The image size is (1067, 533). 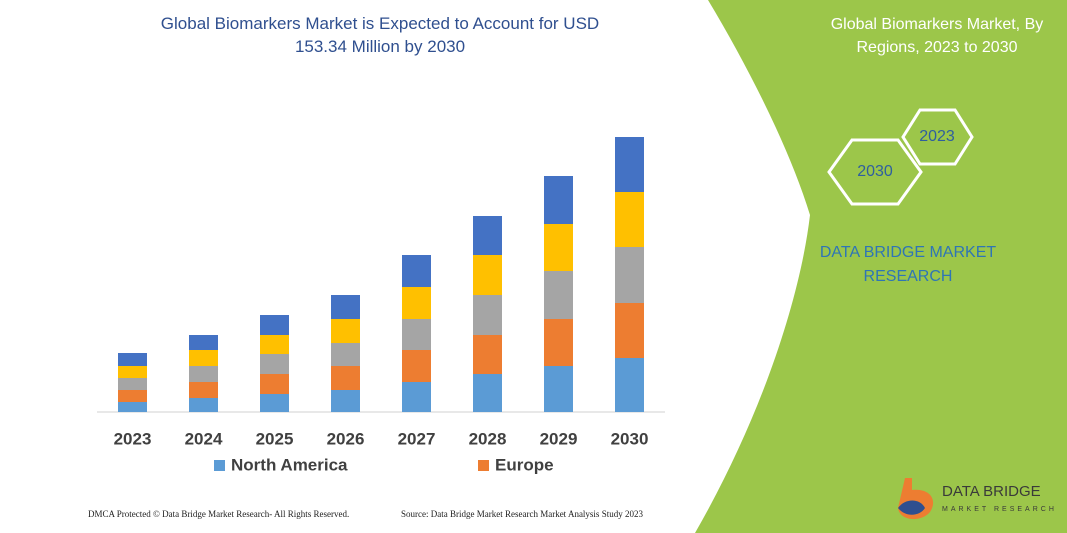 What do you see at coordinates (936, 47) in the screenshot?
I see `text-continuation: Regions, 2023 to 2030` at bounding box center [936, 47].